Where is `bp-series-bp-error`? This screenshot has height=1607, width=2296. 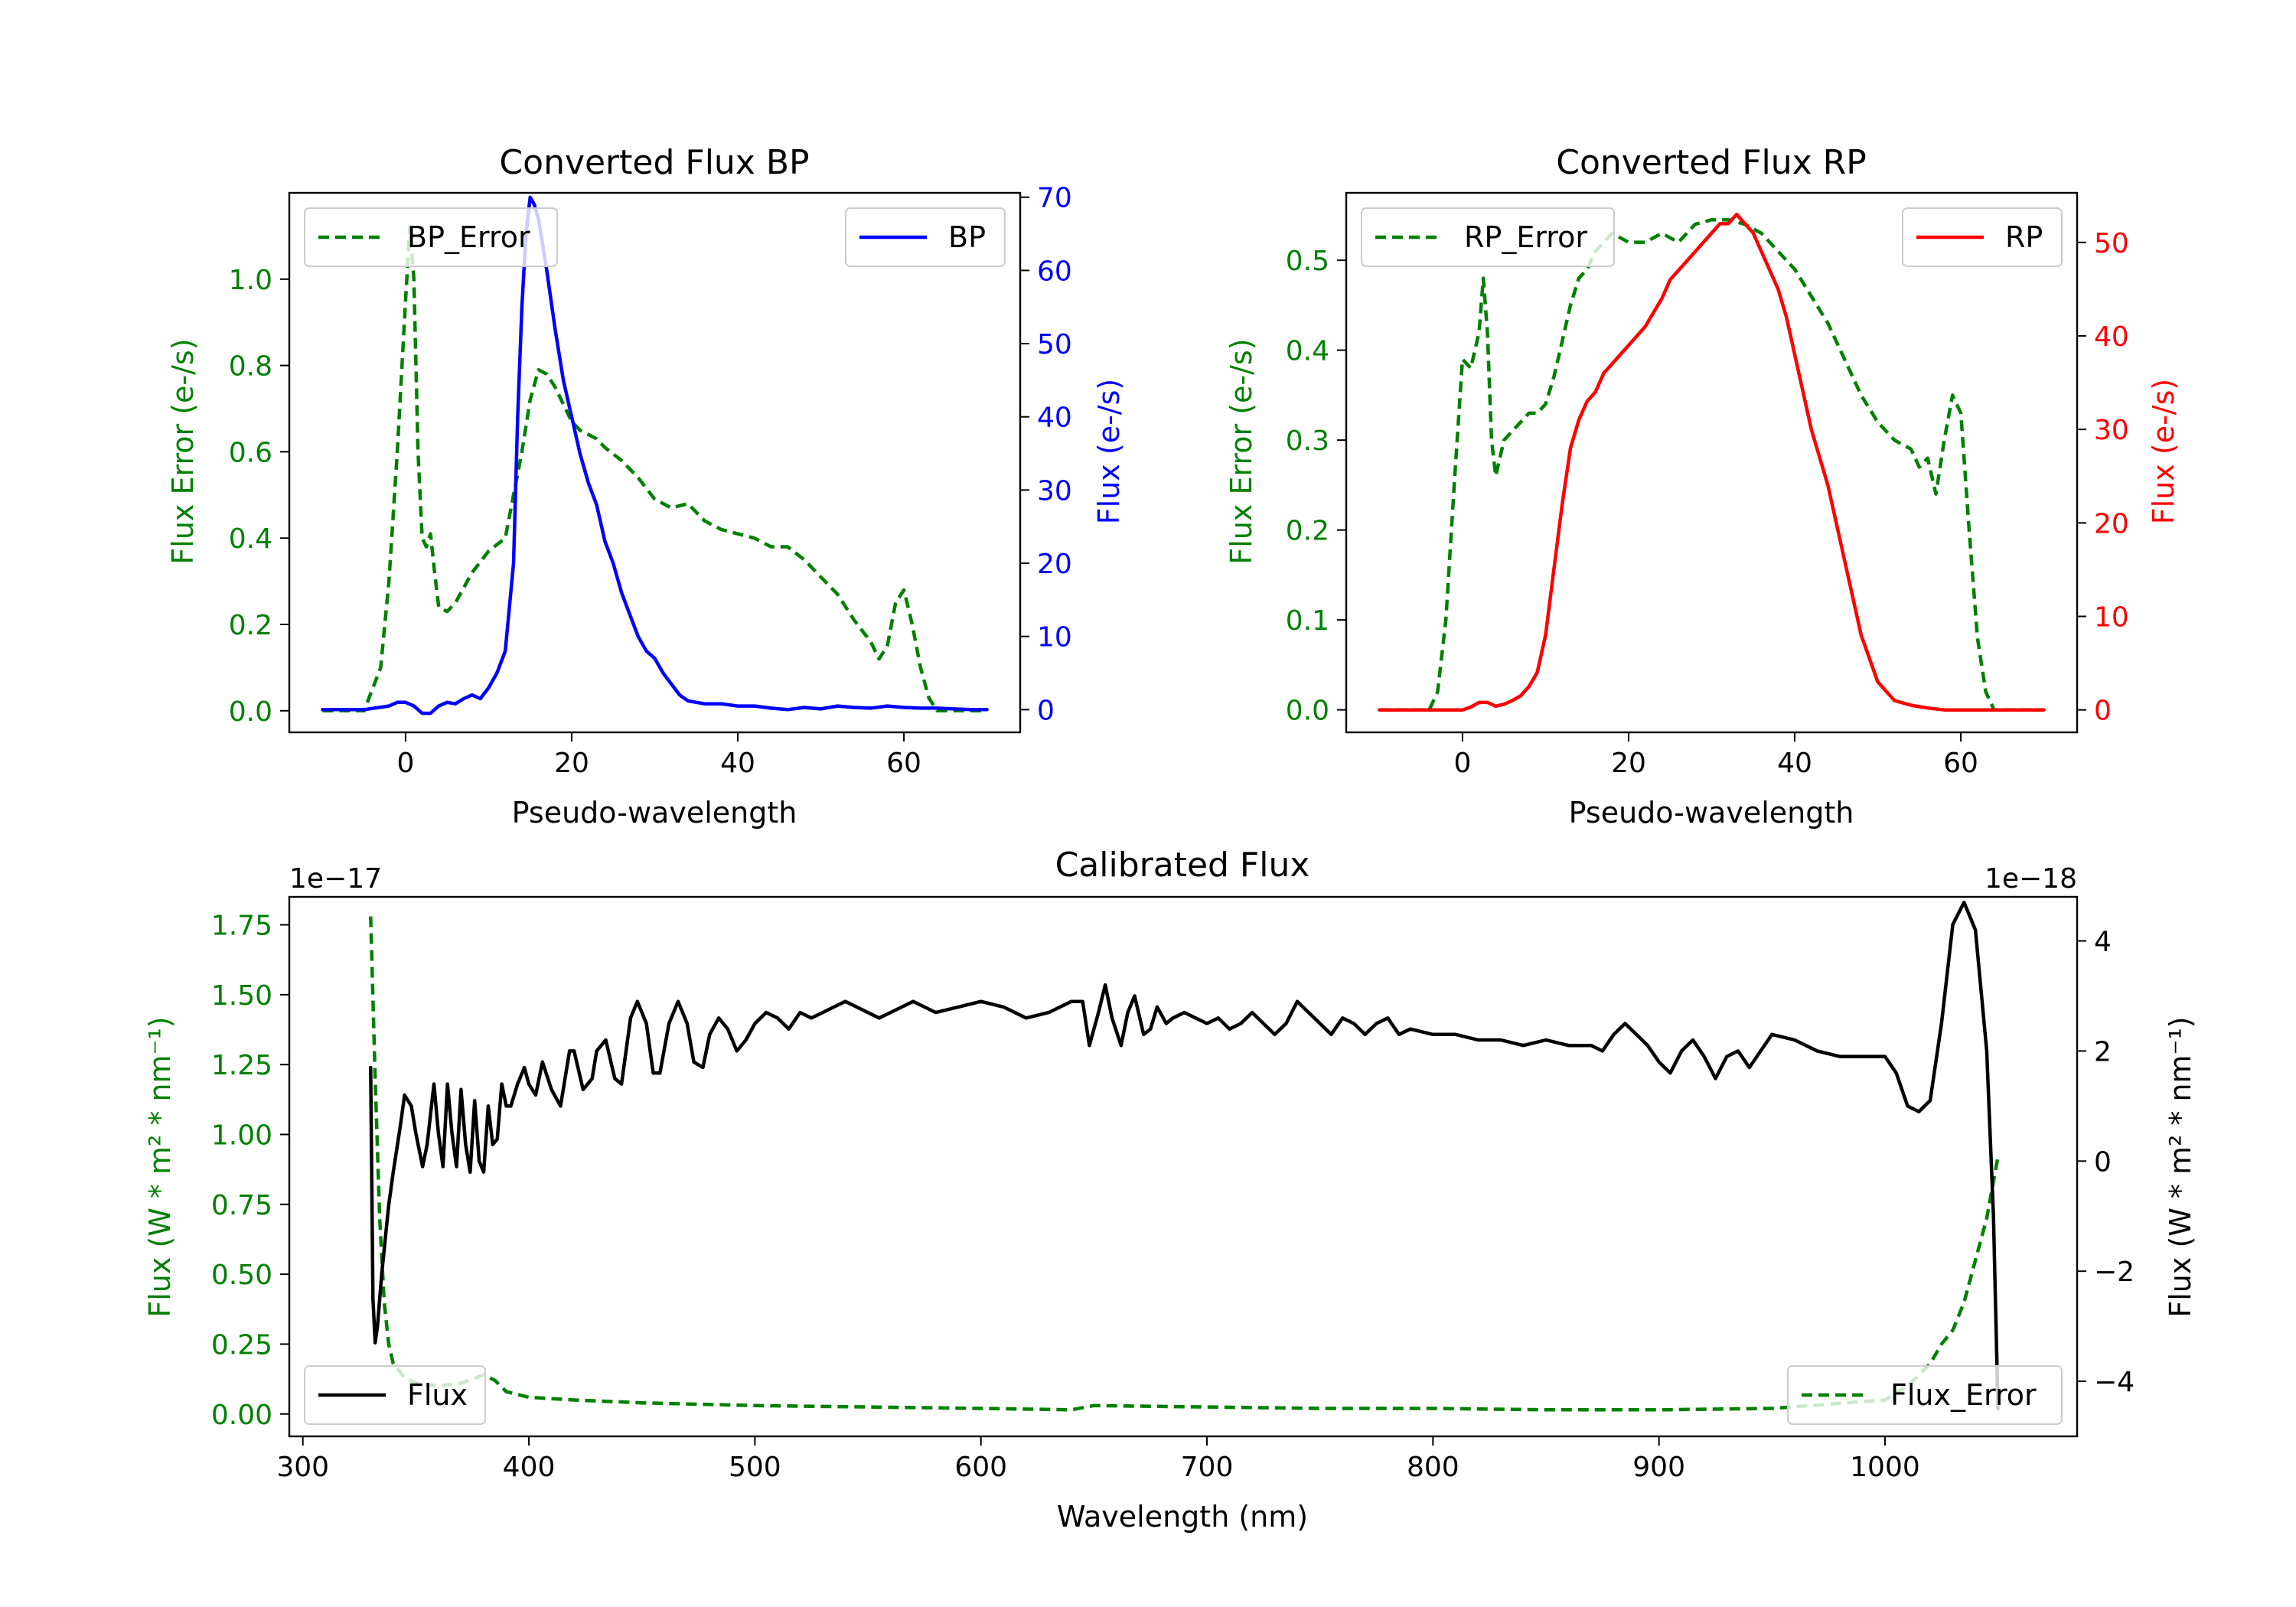 bp-series-bp-error is located at coordinates (654, 469).